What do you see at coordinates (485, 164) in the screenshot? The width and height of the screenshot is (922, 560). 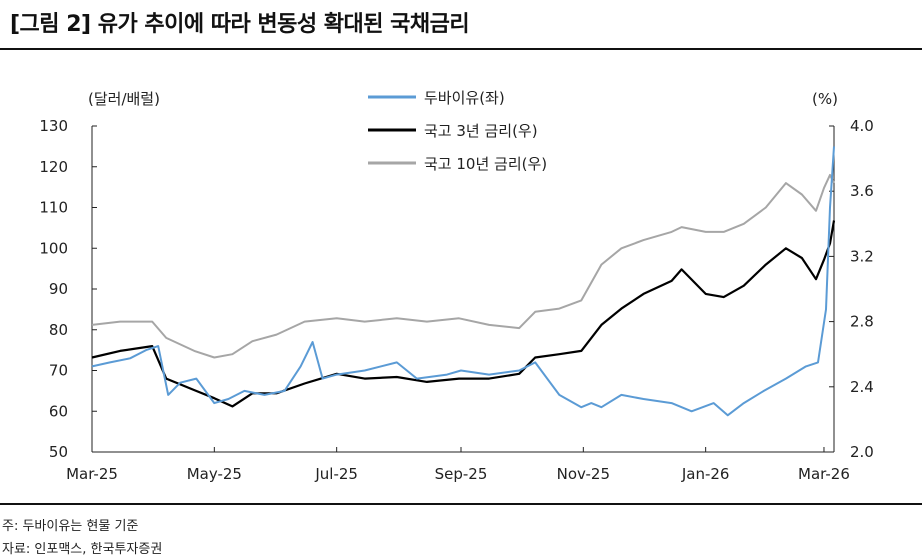 I see `legend-label-3: 국고 10년 금리(우)` at bounding box center [485, 164].